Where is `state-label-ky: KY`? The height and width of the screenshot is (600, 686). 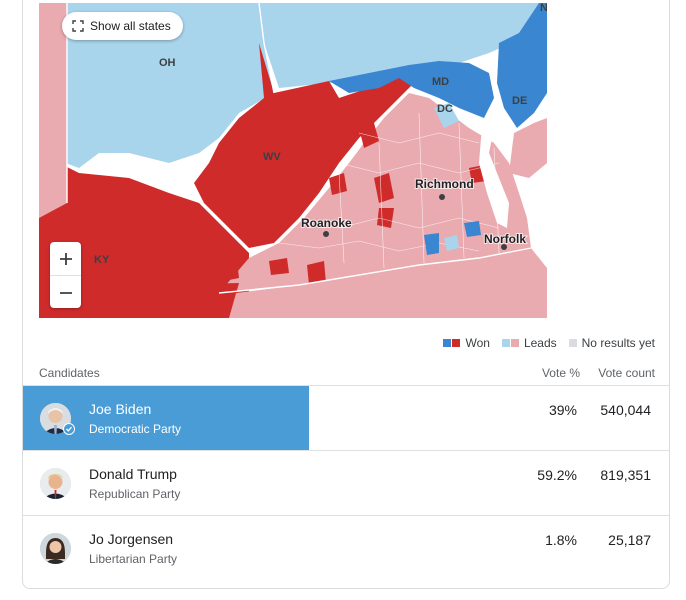
state-label-ky: KY is located at coordinates (102, 260).